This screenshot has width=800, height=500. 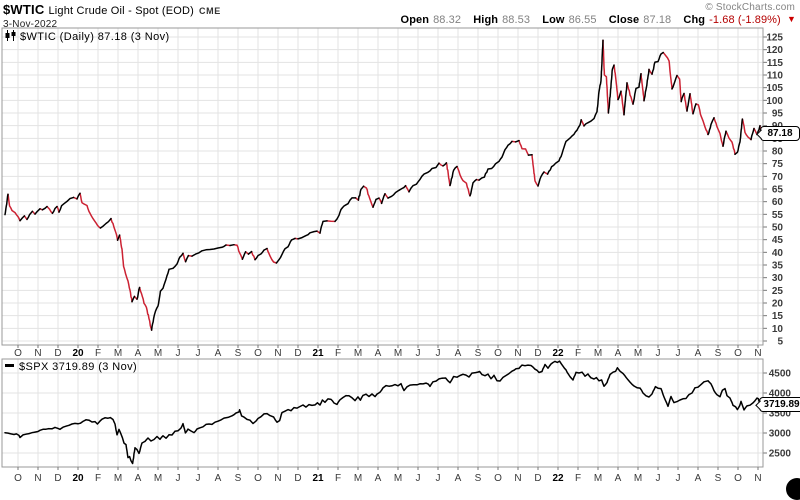 What do you see at coordinates (486, 20) in the screenshot?
I see `high-label: High` at bounding box center [486, 20].